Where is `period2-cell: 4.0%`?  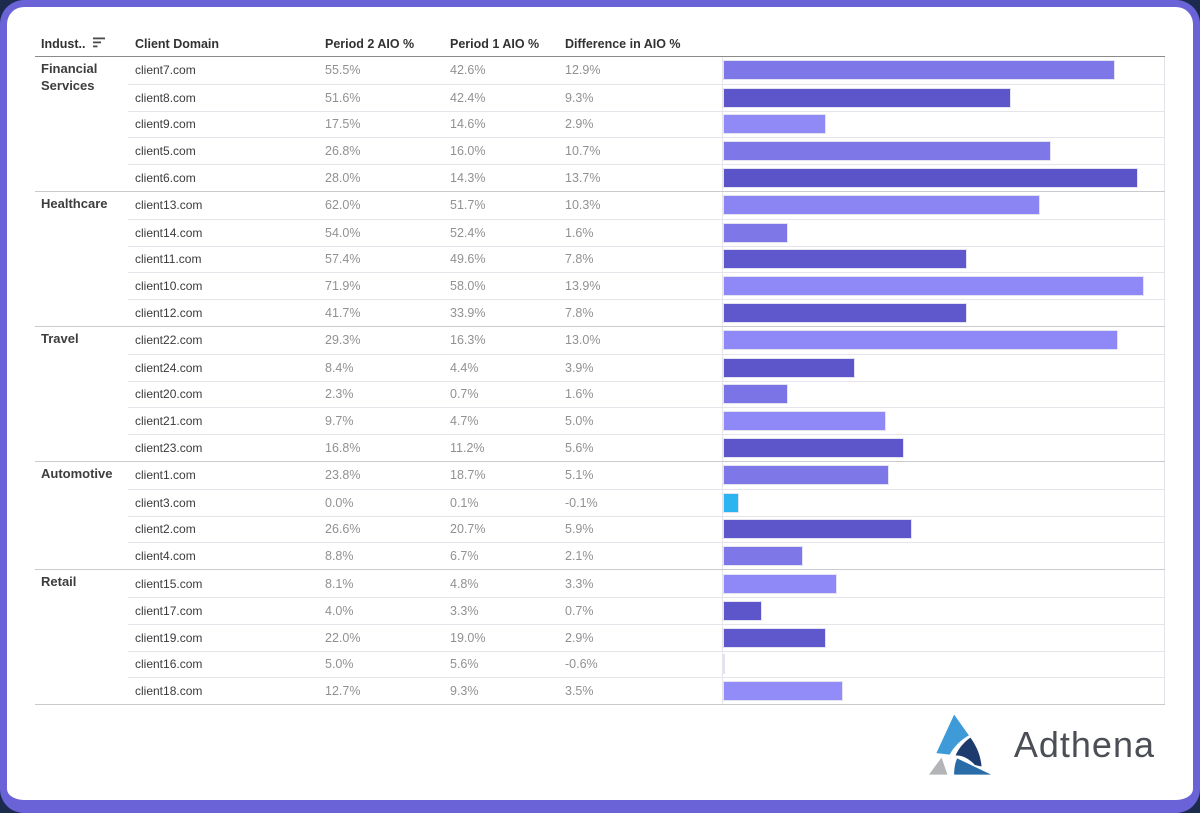
period2-cell: 4.0% is located at coordinates (339, 610).